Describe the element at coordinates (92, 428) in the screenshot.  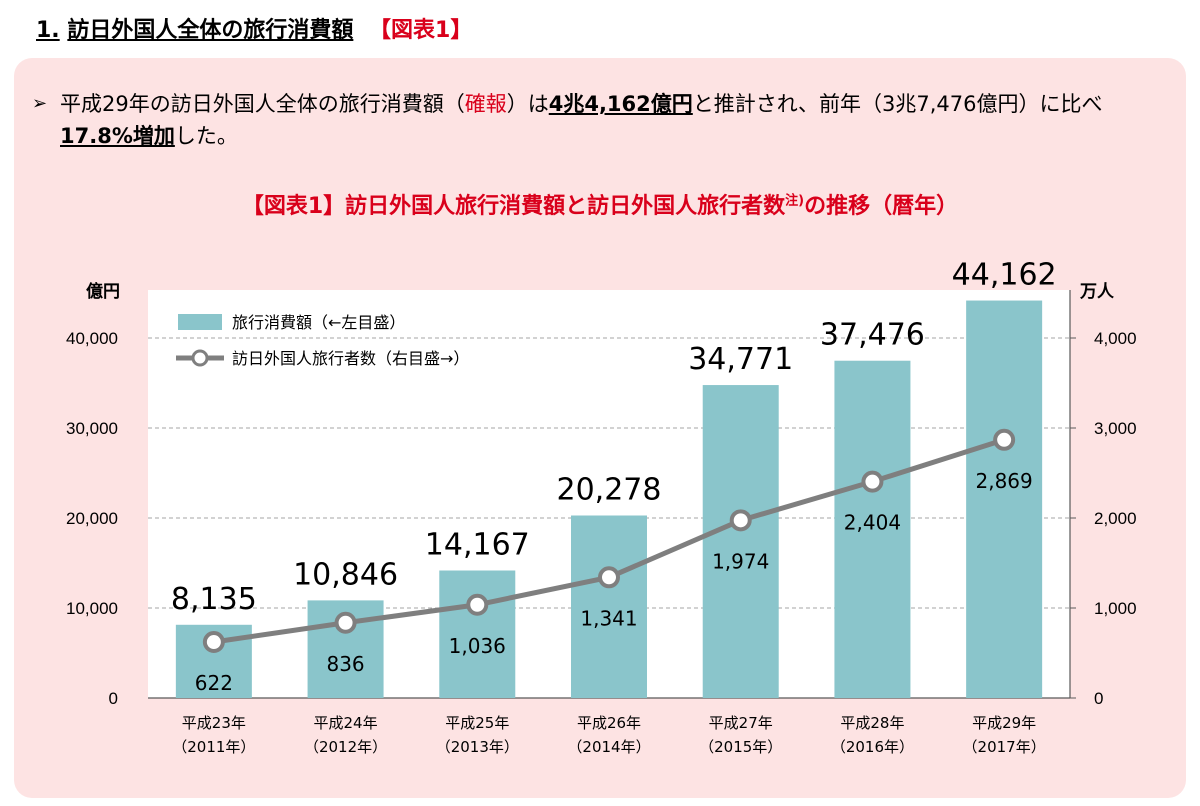
I see `left-tick-label: 30,000` at that location.